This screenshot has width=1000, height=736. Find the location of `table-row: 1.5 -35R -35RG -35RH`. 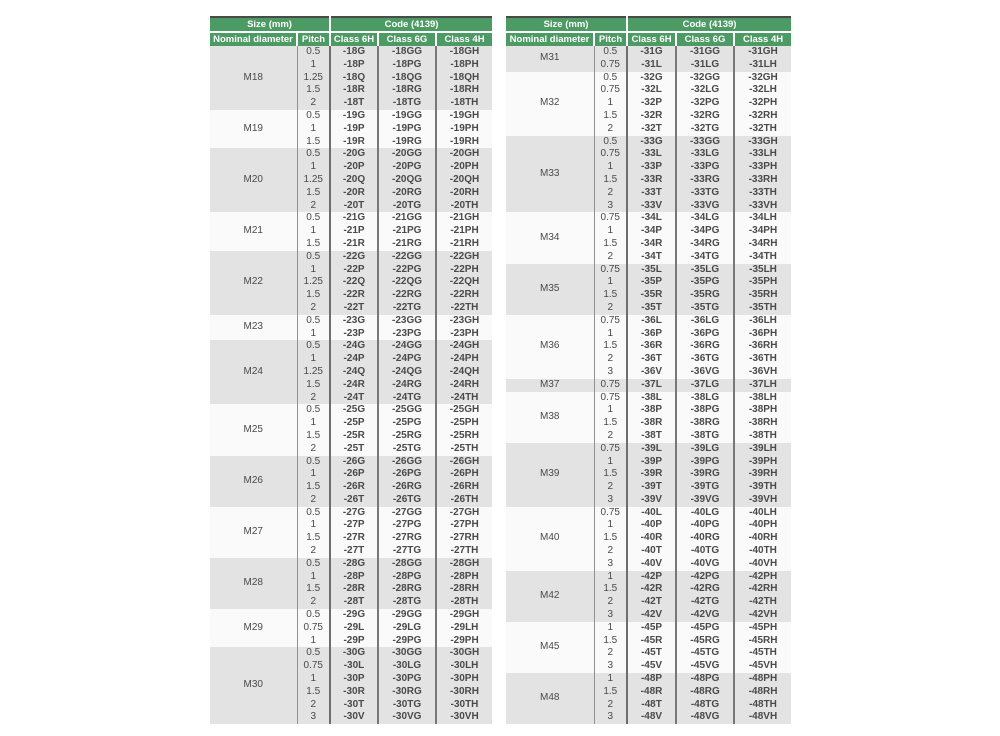

table-row: 1.5 -35R -35RG -35RH is located at coordinates (649, 295).